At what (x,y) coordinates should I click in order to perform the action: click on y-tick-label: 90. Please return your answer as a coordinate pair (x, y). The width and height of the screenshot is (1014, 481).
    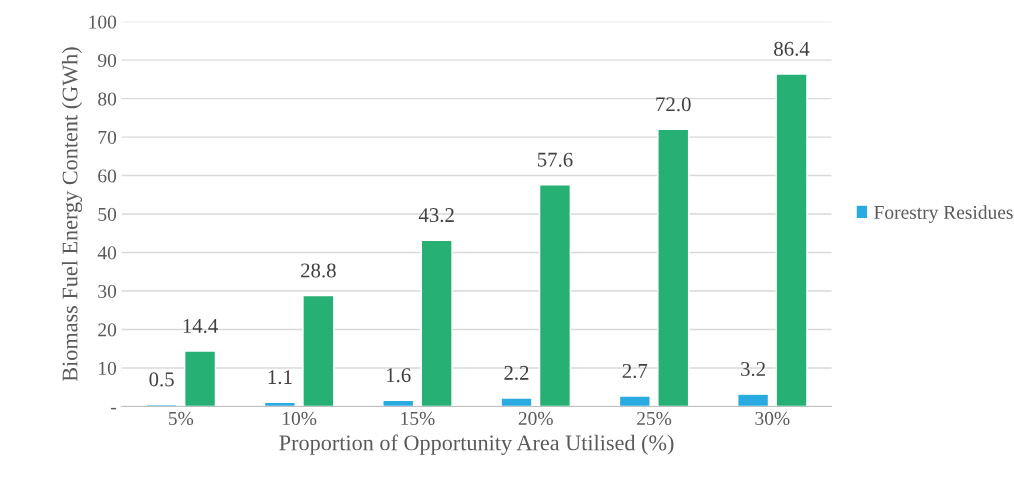
    Looking at the image, I should click on (107, 60).